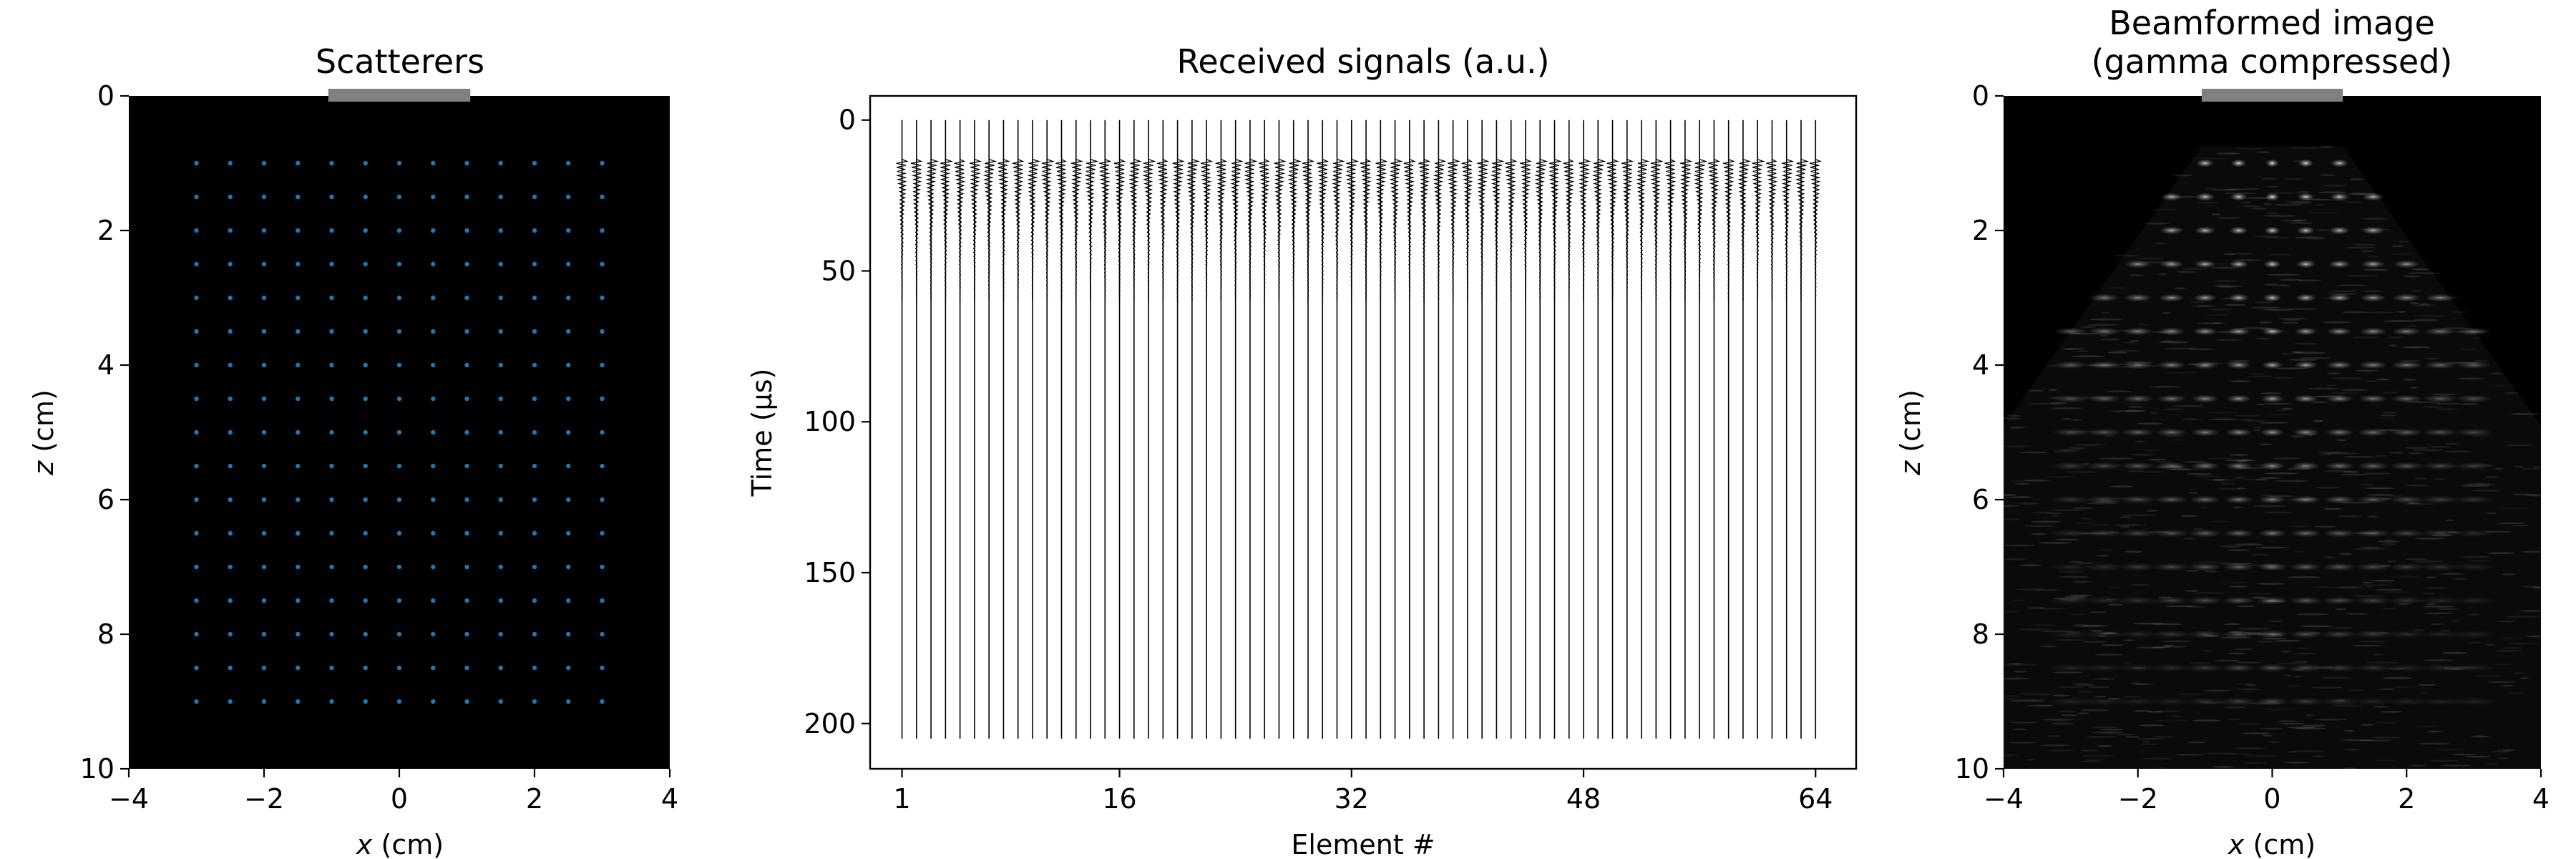  Describe the element at coordinates (400, 844) in the screenshot. I see `scatterers-x-axis-label: x (cm)` at that location.